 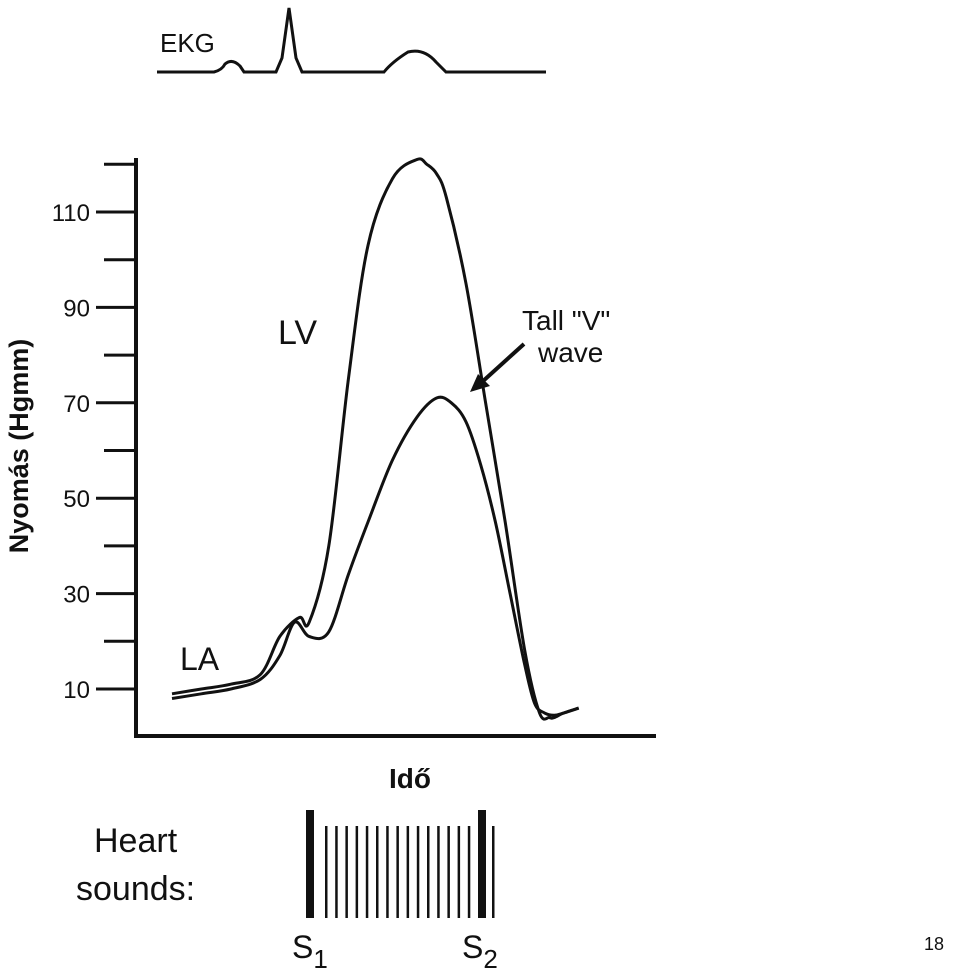 What do you see at coordinates (76, 308) in the screenshot?
I see `y-tick-label-90: 90` at bounding box center [76, 308].